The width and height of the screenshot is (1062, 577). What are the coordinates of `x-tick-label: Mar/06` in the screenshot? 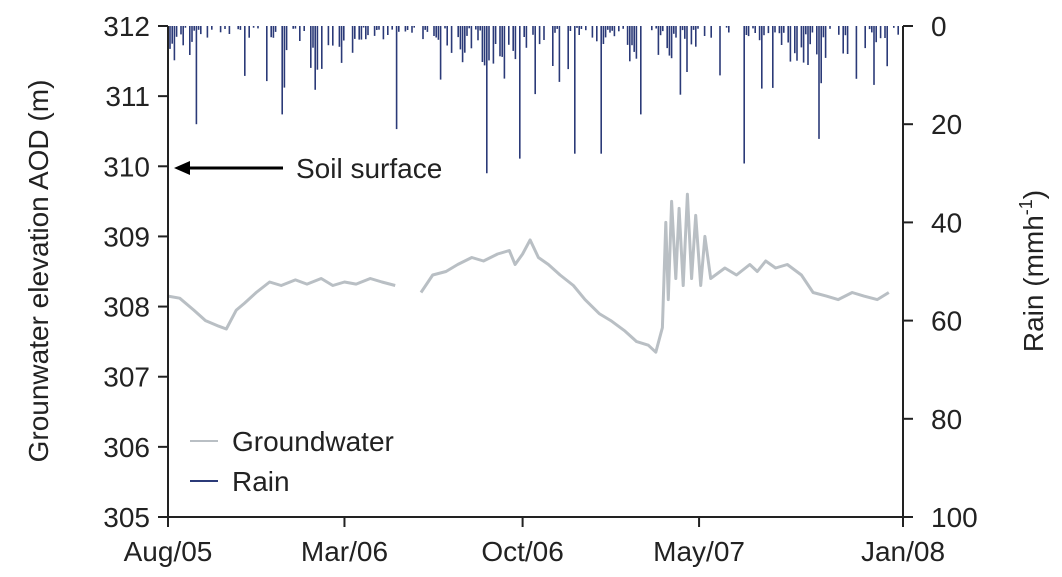 It's located at (344, 551).